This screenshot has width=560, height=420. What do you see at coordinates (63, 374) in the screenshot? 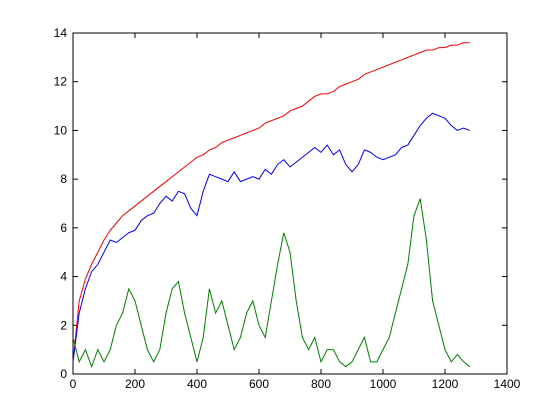
I see `y-tick-label: 0` at bounding box center [63, 374].